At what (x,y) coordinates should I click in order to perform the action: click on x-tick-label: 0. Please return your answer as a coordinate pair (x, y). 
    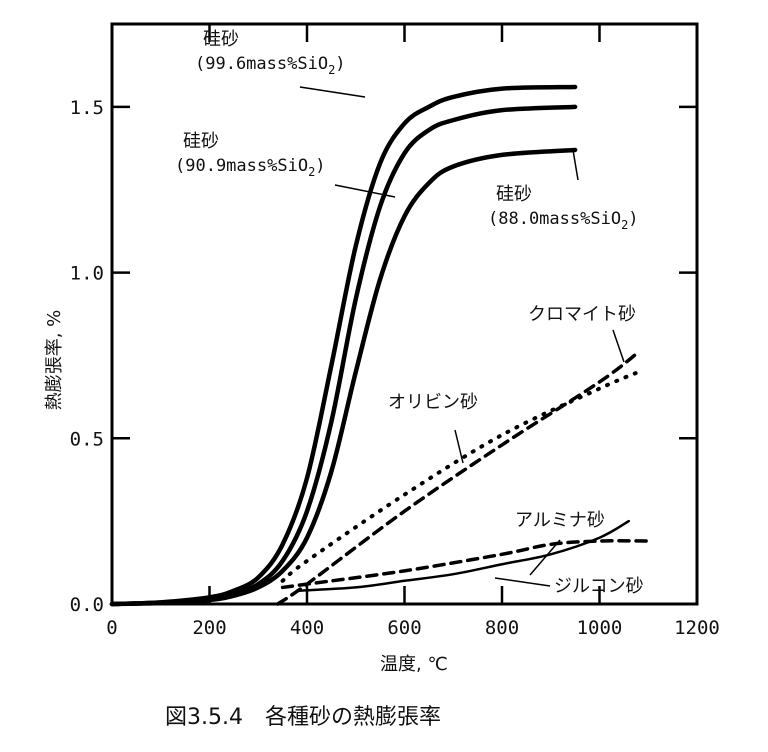
    Looking at the image, I should click on (111, 628).